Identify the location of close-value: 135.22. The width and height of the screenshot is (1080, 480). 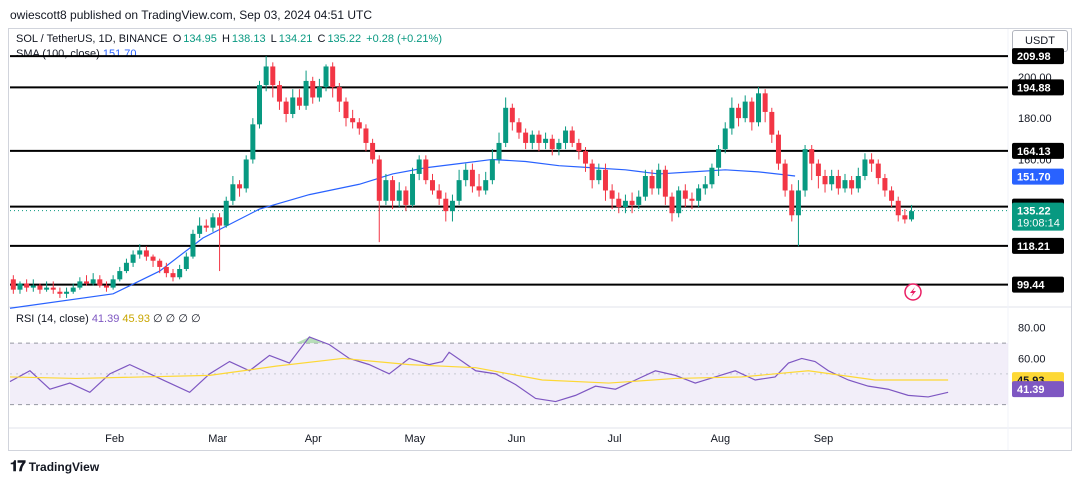
(344, 39).